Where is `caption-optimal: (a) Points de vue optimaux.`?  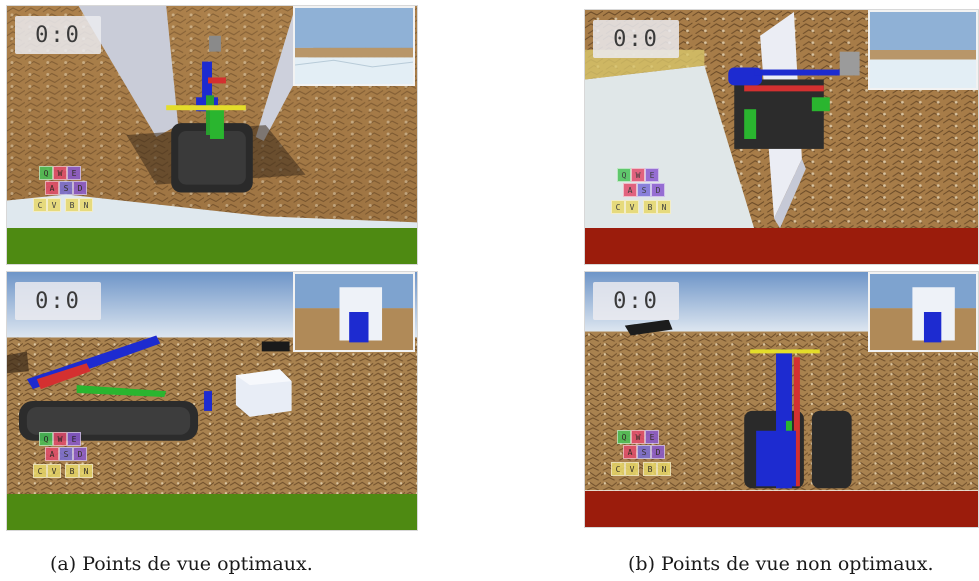 caption-optimal: (a) Points de vue optimaux. is located at coordinates (181, 564).